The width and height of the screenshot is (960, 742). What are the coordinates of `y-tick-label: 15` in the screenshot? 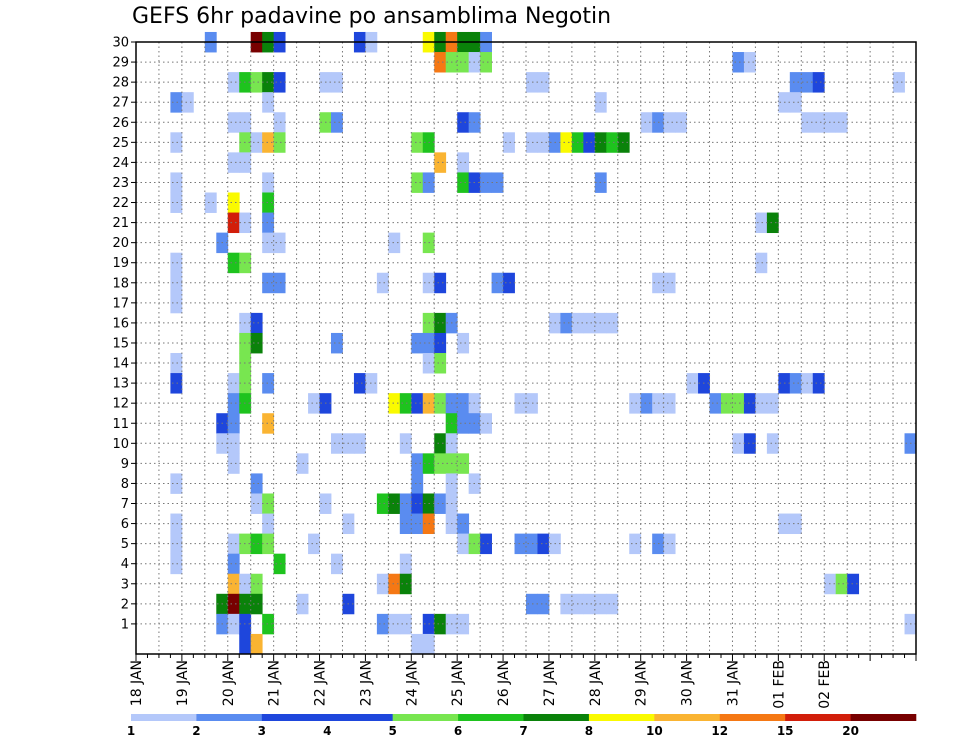 It's located at (120, 343).